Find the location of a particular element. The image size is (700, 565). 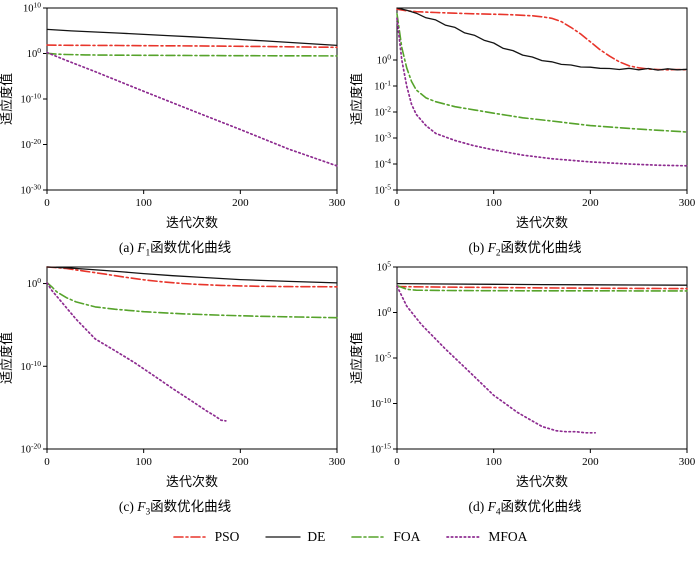

caption-a: (a) F1函数优化曲线 is located at coordinates (175, 247).